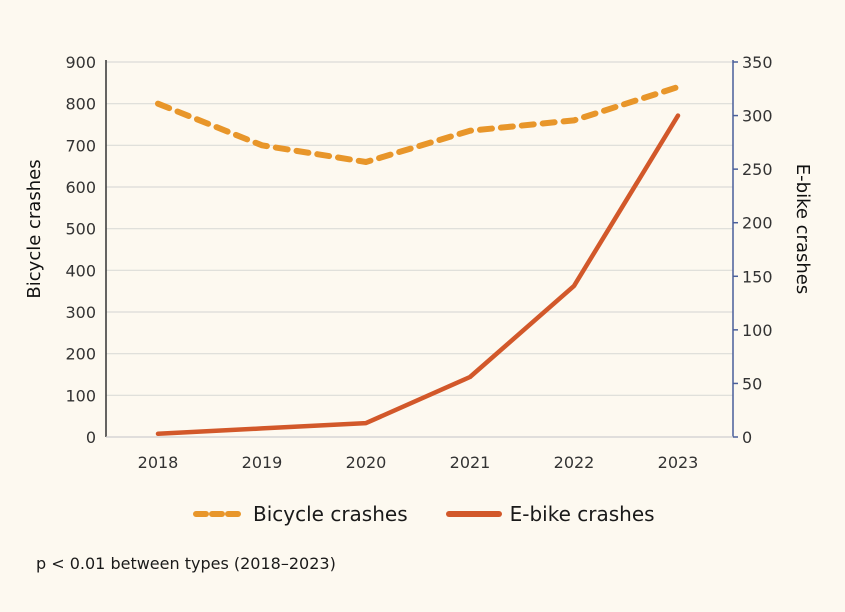 The width and height of the screenshot is (845, 612). What do you see at coordinates (80, 312) in the screenshot?
I see `y-tick-label: 300` at bounding box center [80, 312].